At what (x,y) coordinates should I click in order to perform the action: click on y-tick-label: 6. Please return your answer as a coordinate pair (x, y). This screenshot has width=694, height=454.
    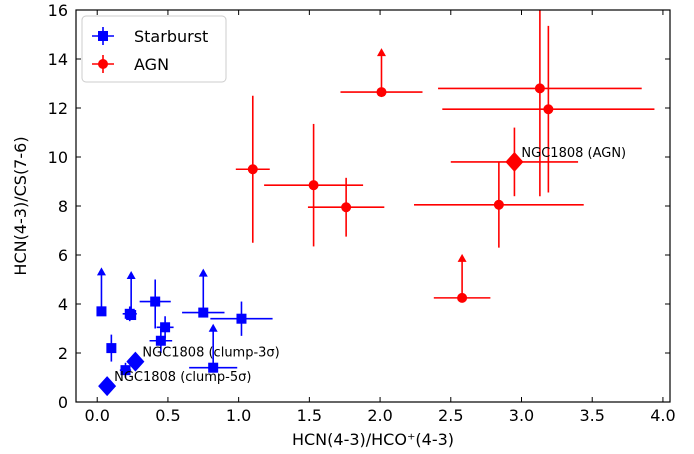
    Looking at the image, I should click on (63, 255).